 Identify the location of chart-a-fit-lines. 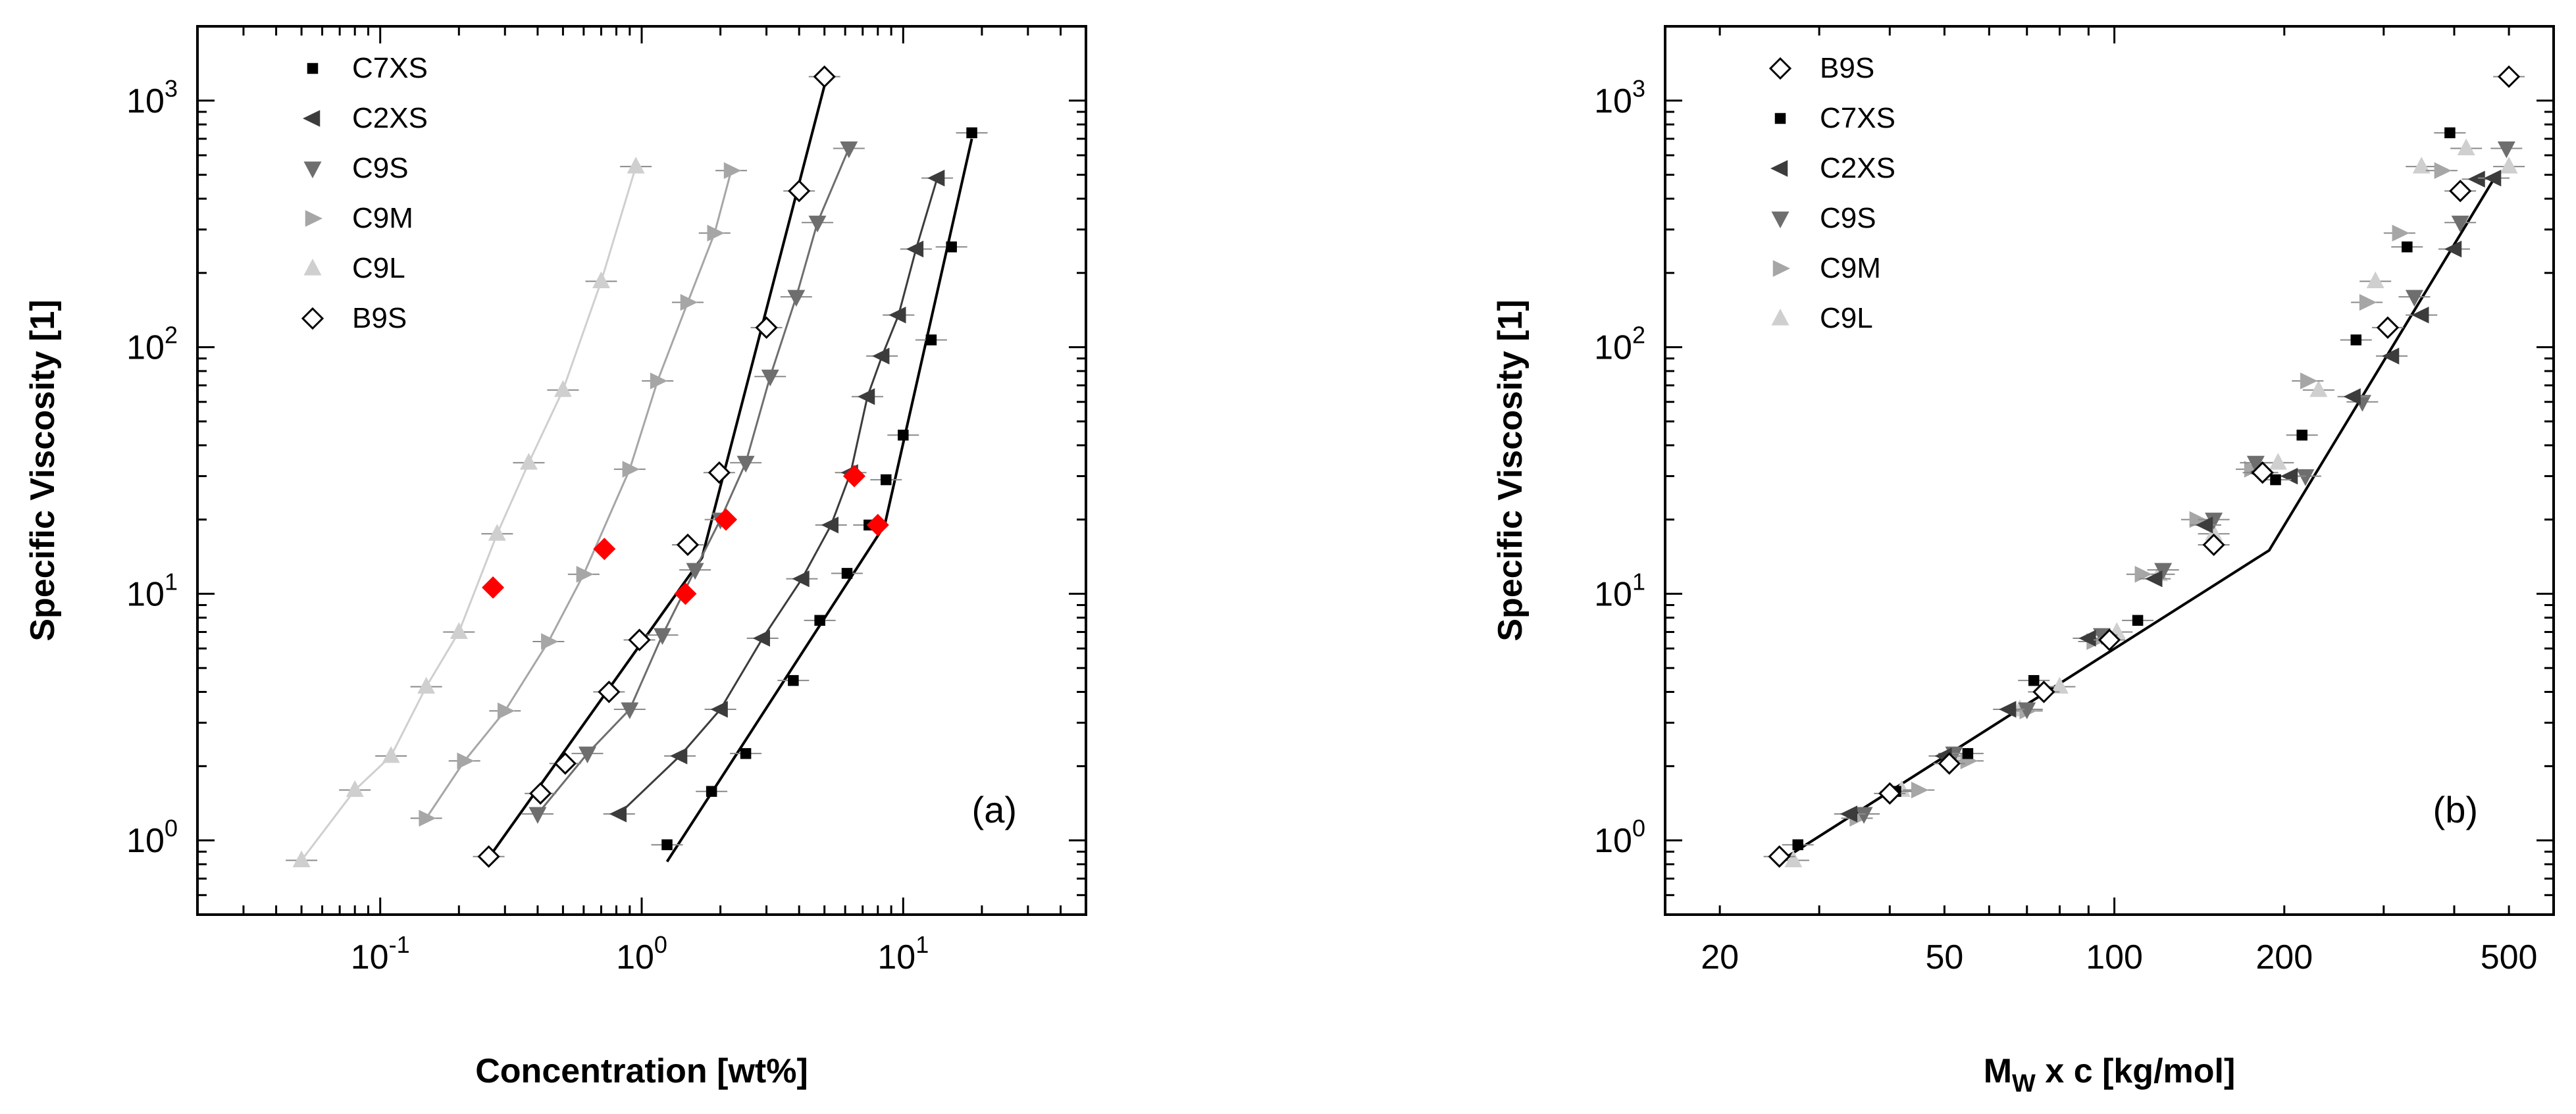
(730, 474).